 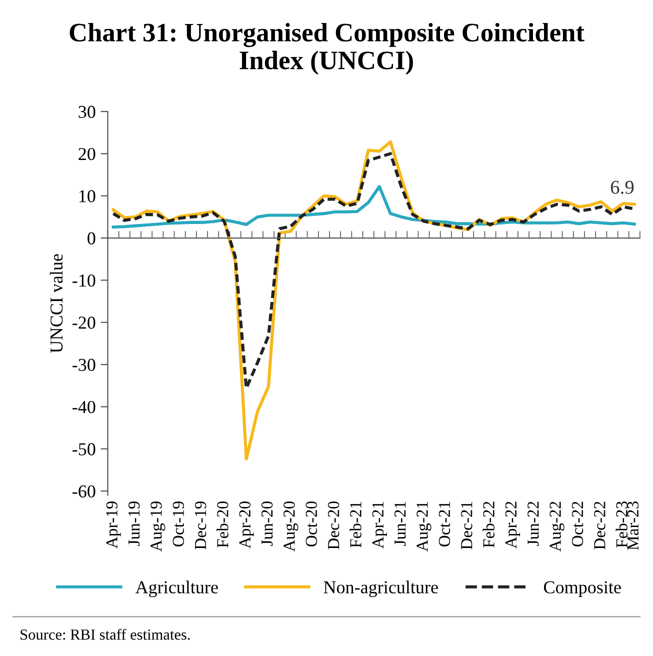 I want to click on legend-label: Composite, so click(x=582, y=589).